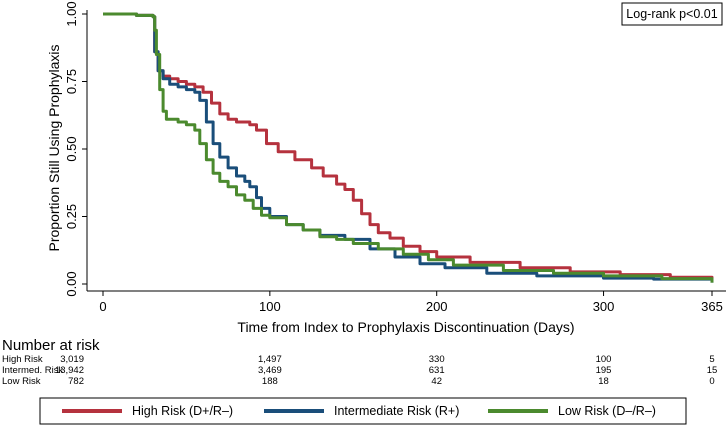 The height and width of the screenshot is (426, 726). Describe the element at coordinates (604, 359) in the screenshot. I see `risk-cell: 100` at that location.